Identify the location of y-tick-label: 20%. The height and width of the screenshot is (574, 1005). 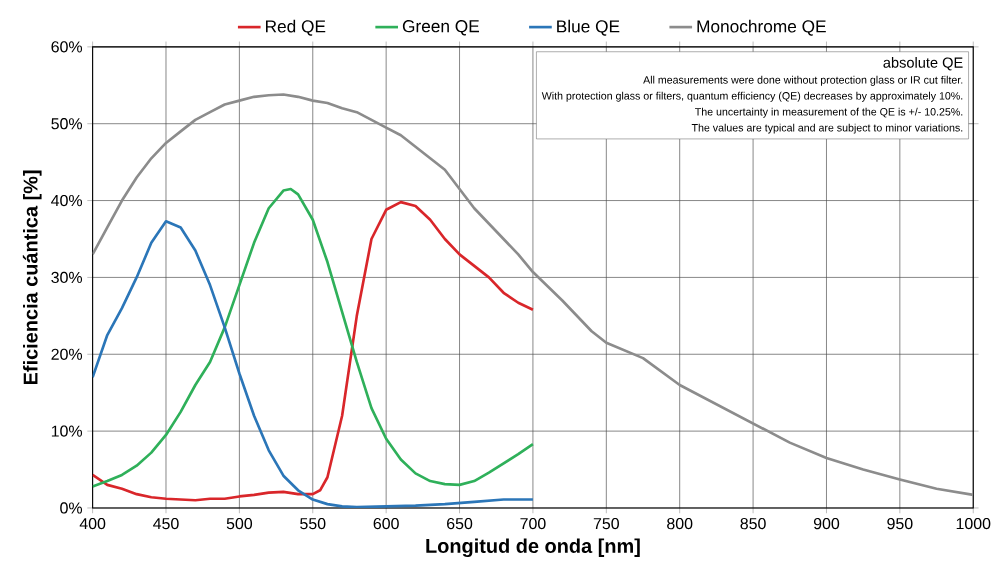
(67, 354).